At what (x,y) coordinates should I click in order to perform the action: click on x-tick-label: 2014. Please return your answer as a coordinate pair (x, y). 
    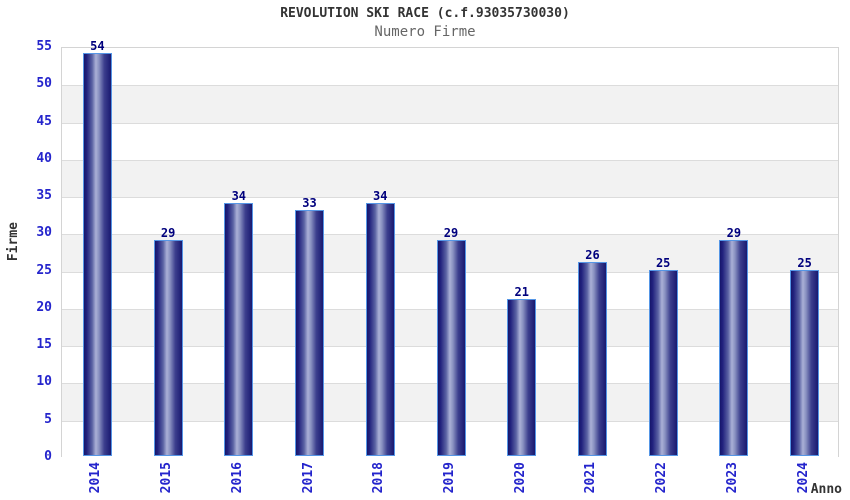
    Looking at the image, I should click on (96, 478).